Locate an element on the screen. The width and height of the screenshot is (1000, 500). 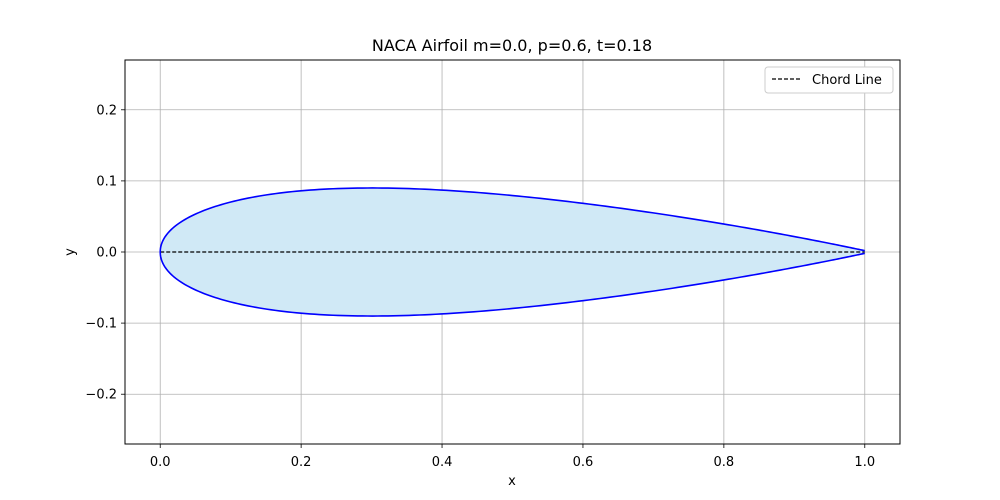
x-tick-label: 1.0 is located at coordinates (864, 462).